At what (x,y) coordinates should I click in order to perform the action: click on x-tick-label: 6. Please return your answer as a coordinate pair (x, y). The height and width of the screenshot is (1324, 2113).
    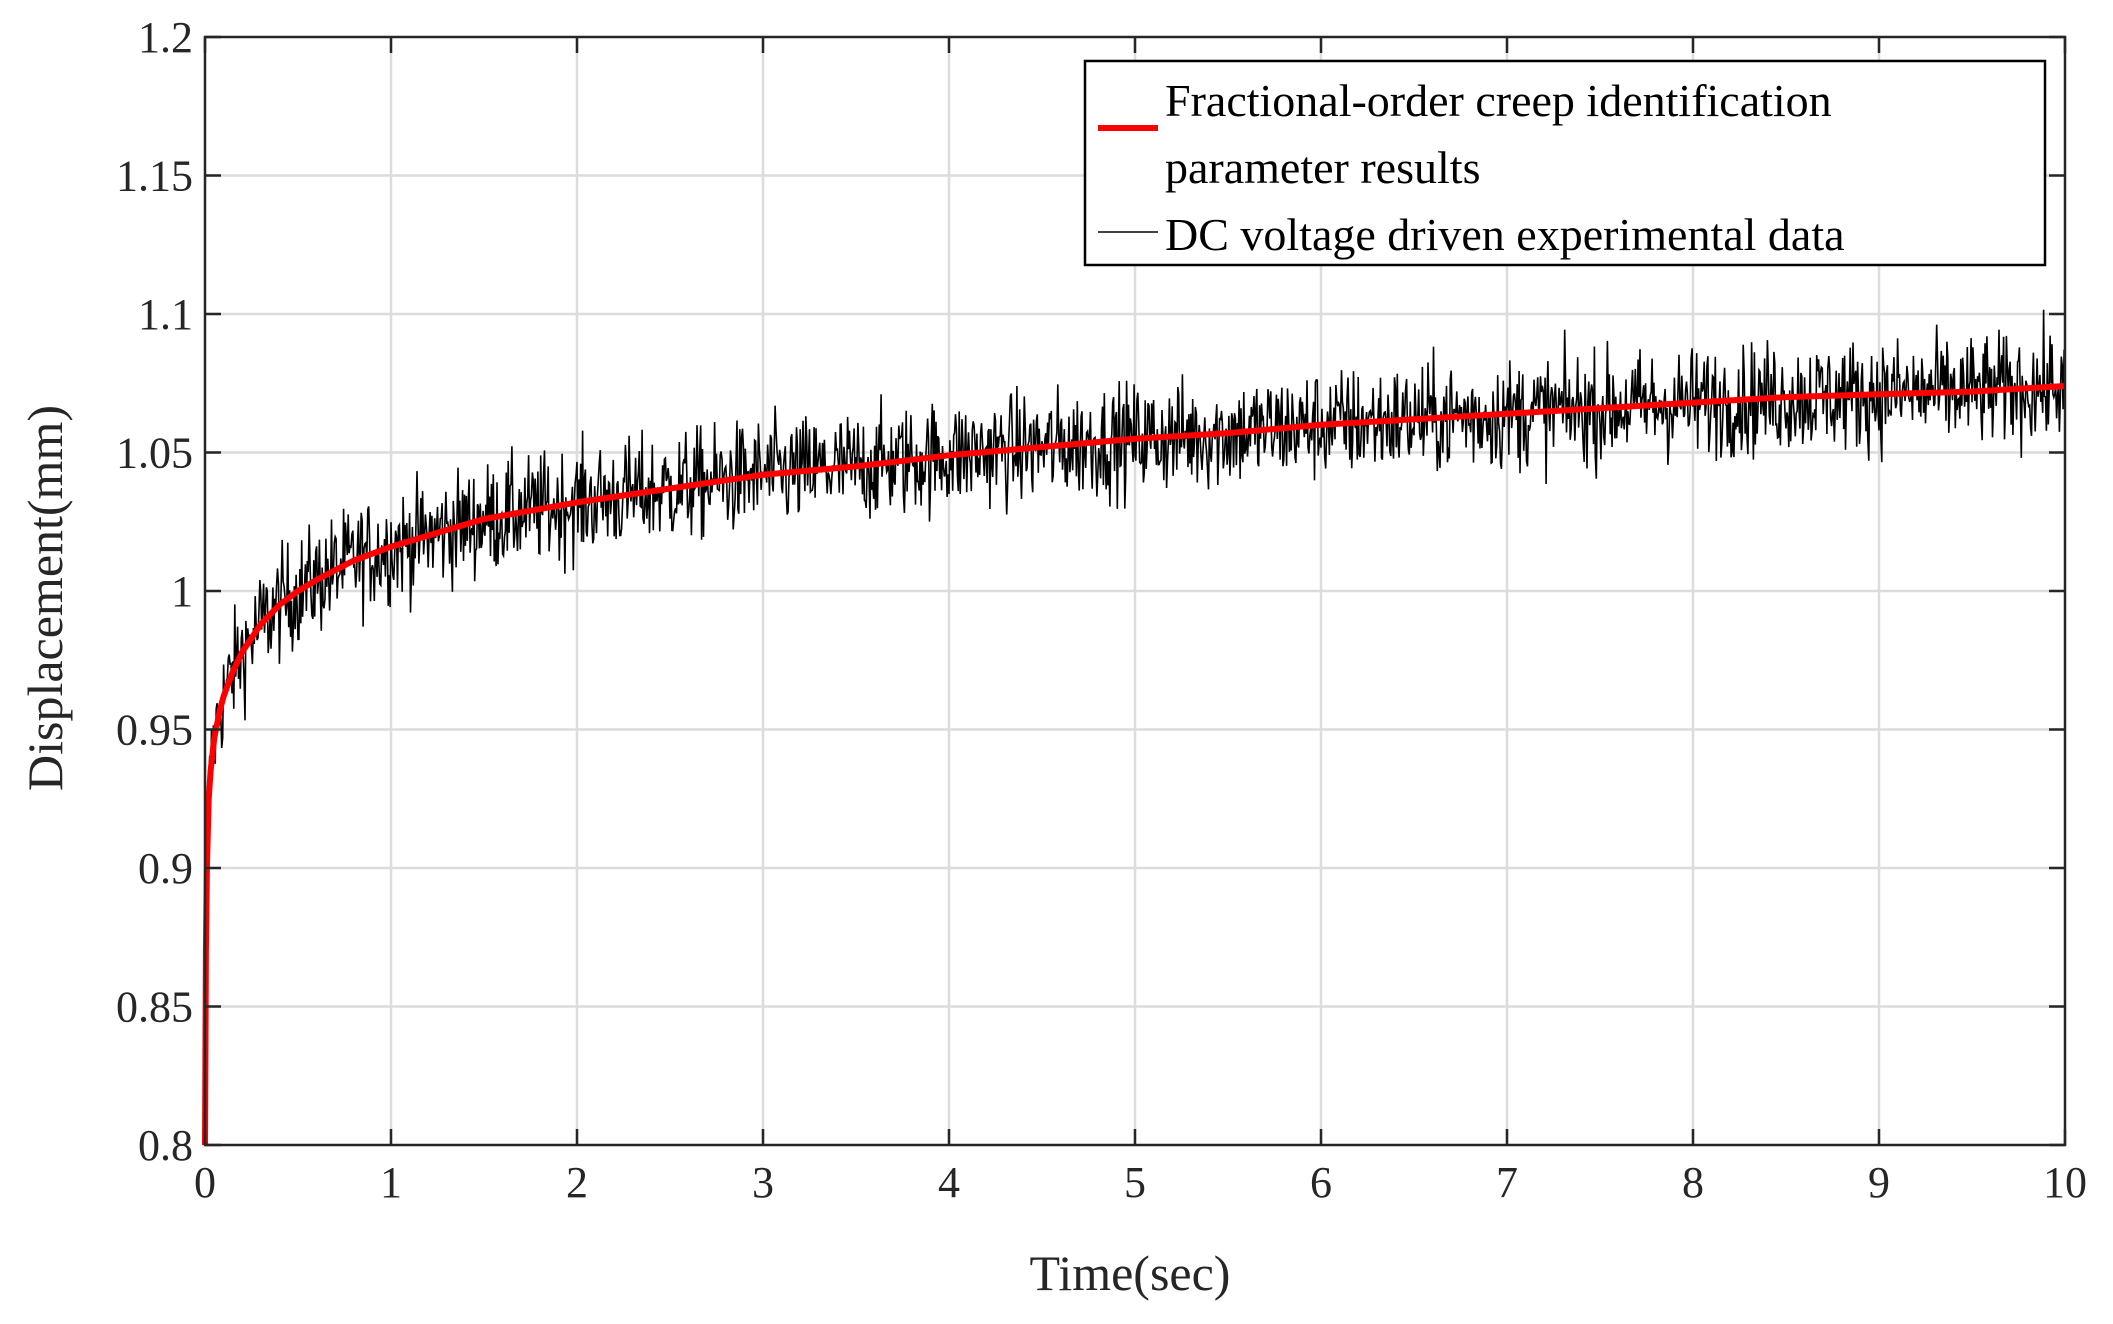
    Looking at the image, I should click on (1321, 1182).